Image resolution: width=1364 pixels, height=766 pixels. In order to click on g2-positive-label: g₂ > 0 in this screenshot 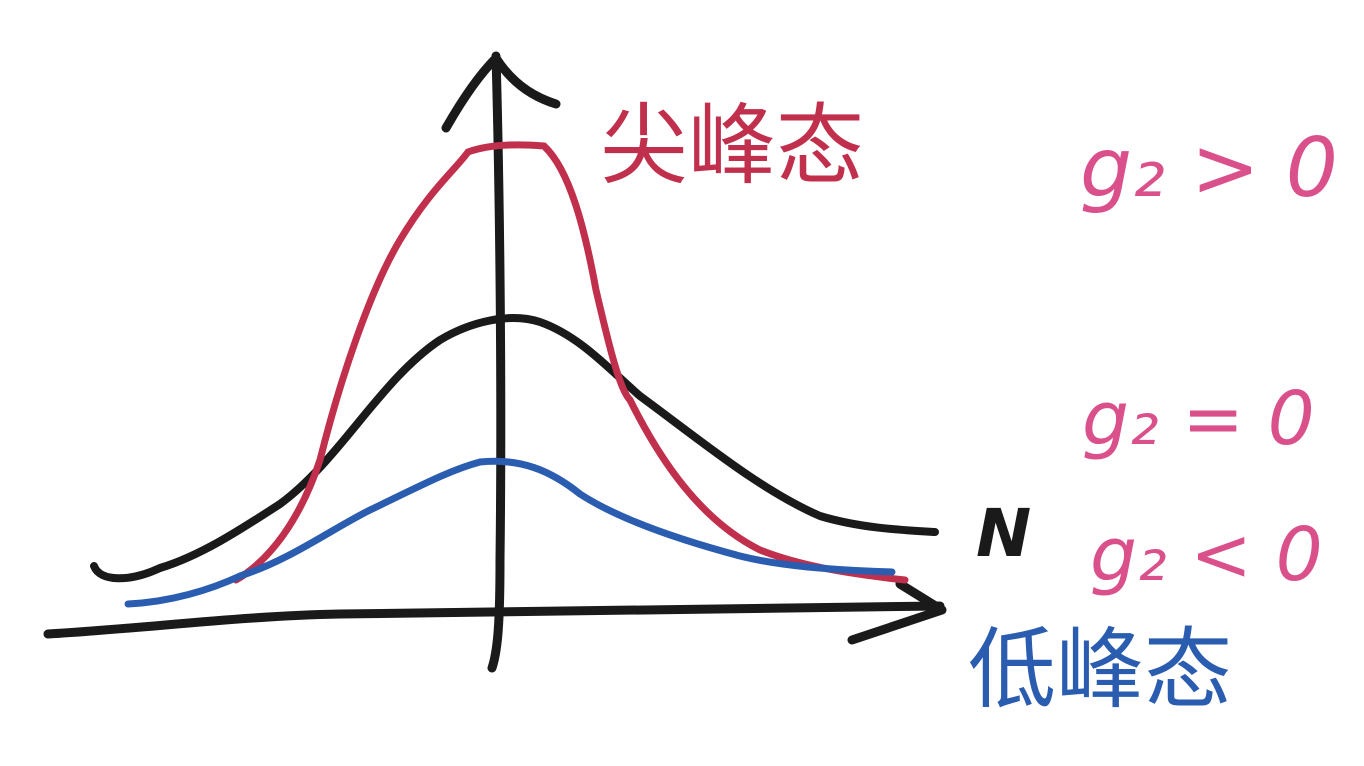, I will do `click(1209, 168)`.